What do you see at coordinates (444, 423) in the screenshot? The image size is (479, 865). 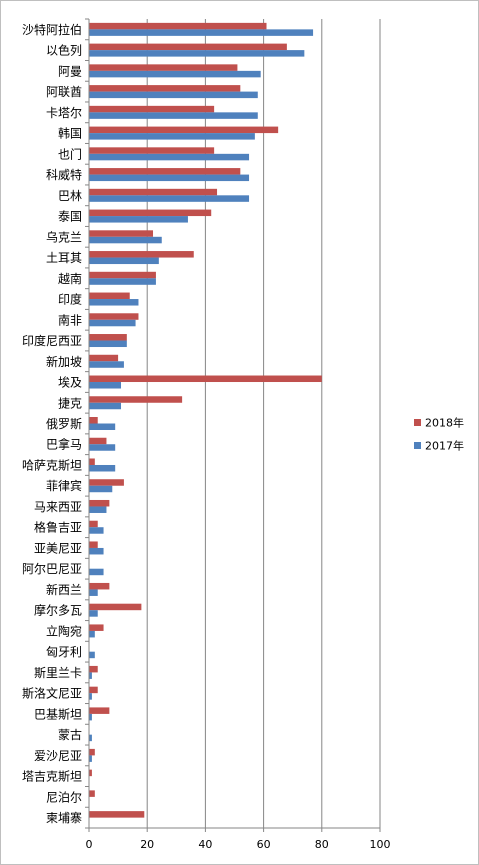 I see `legend-label: 2018年` at bounding box center [444, 423].